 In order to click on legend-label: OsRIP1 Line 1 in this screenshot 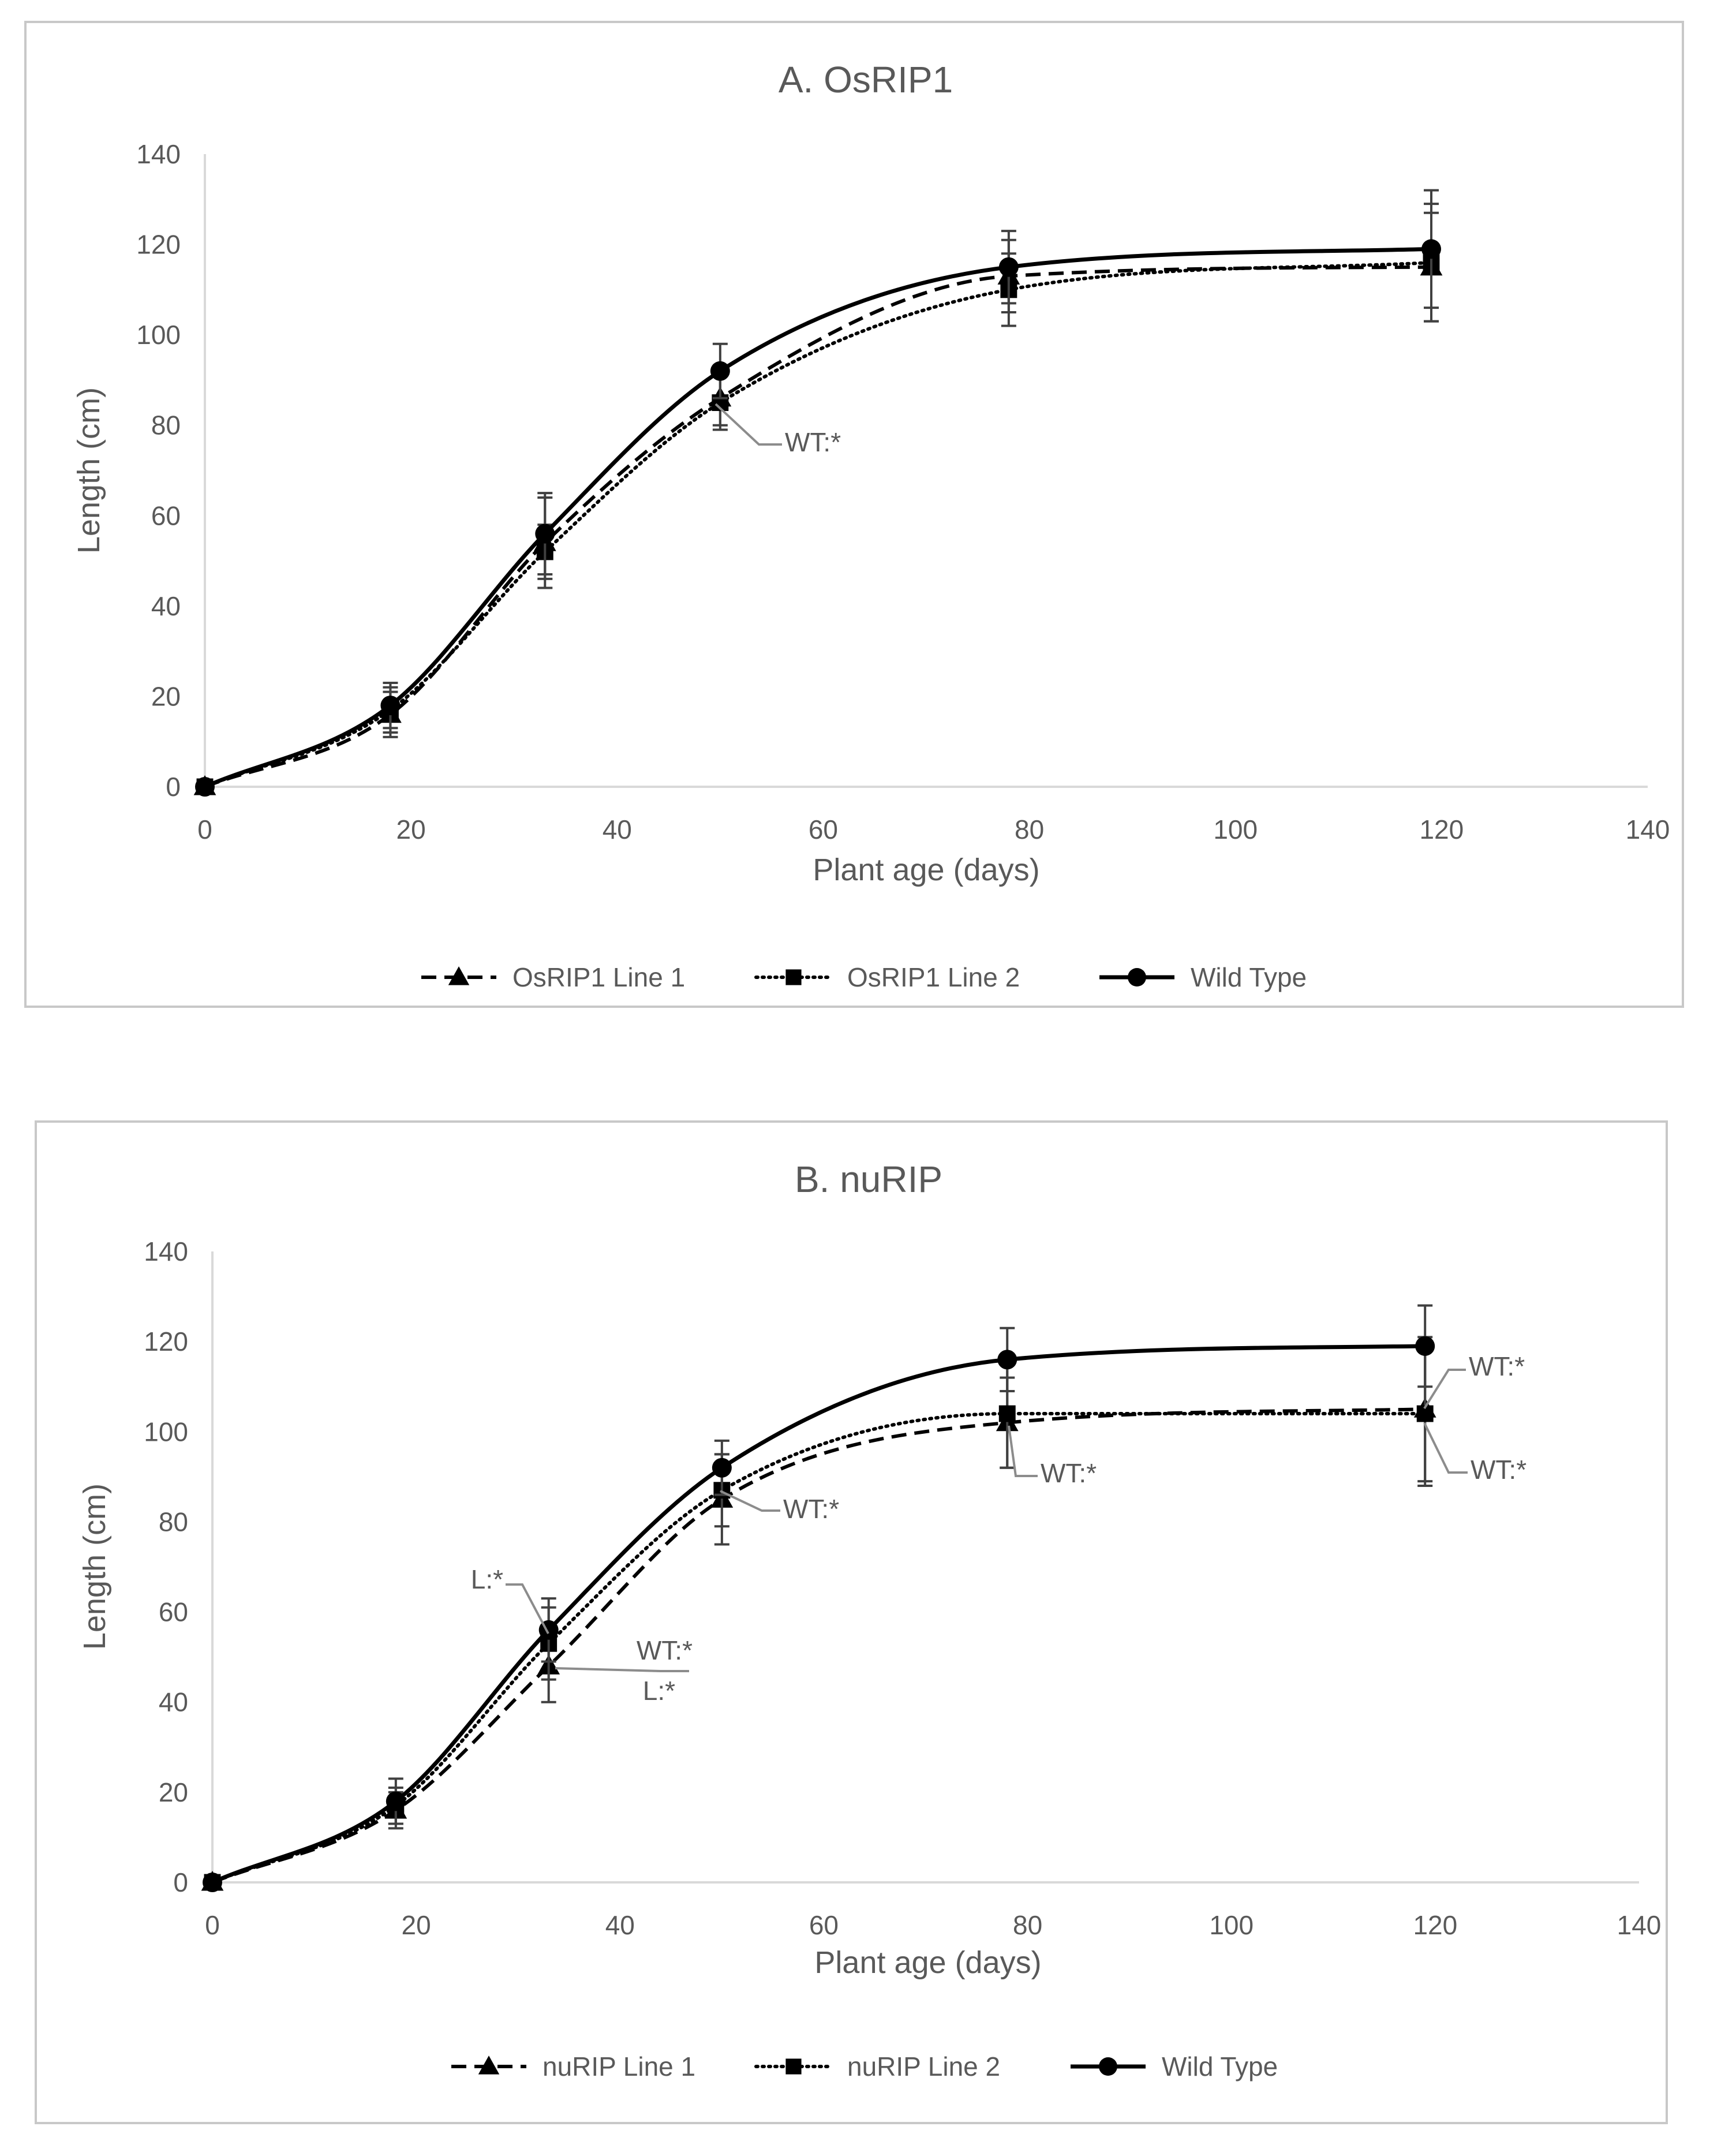, I will do `click(598, 977)`.